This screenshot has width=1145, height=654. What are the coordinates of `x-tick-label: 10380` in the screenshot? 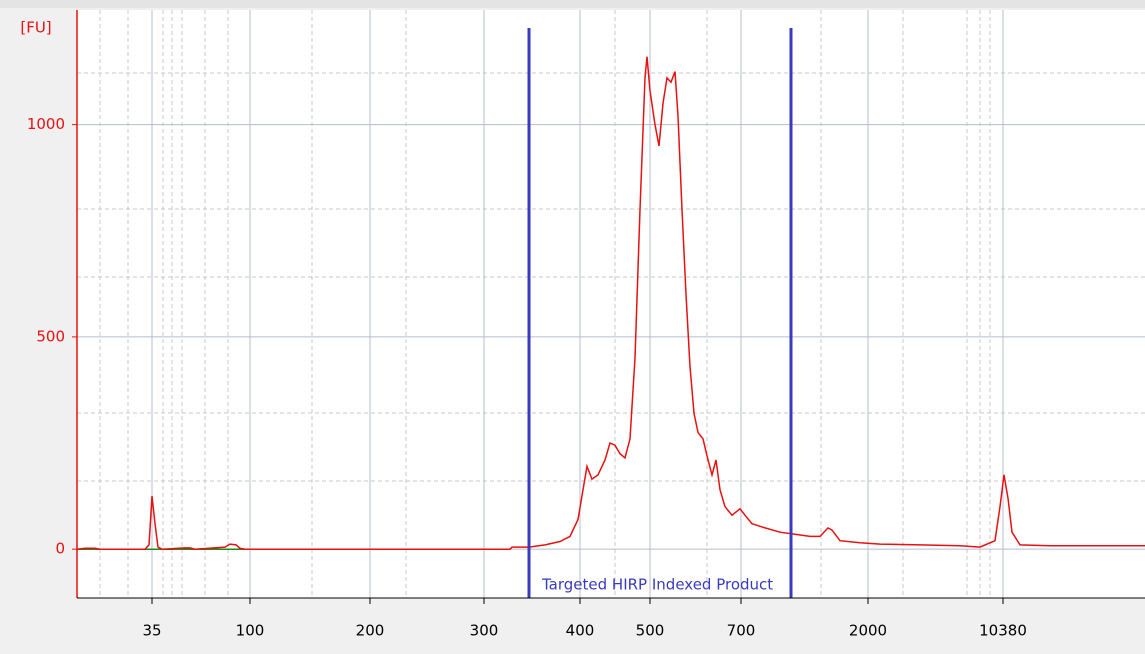 It's located at (1003, 631).